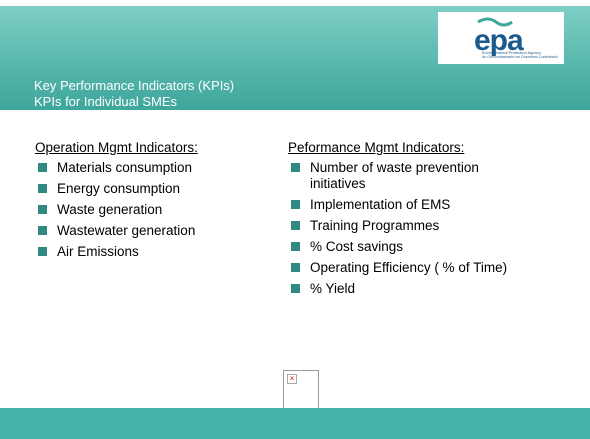  What do you see at coordinates (106, 101) in the screenshot?
I see `slide-subtitle: KPIs for Individual SMEs` at bounding box center [106, 101].